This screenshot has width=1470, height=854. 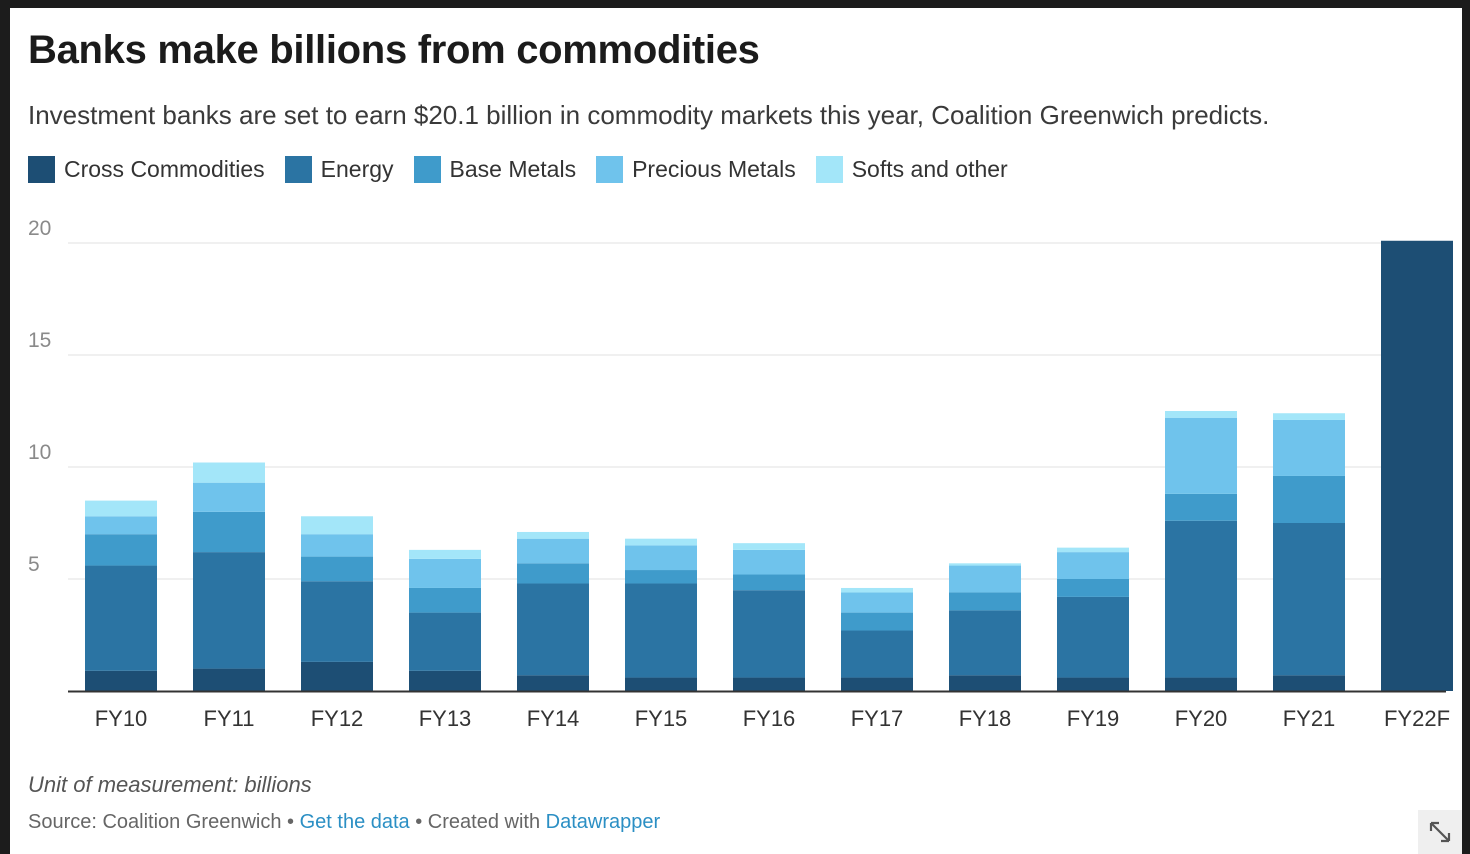 What do you see at coordinates (1309, 718) in the screenshot?
I see `x-tick-label: FY21` at bounding box center [1309, 718].